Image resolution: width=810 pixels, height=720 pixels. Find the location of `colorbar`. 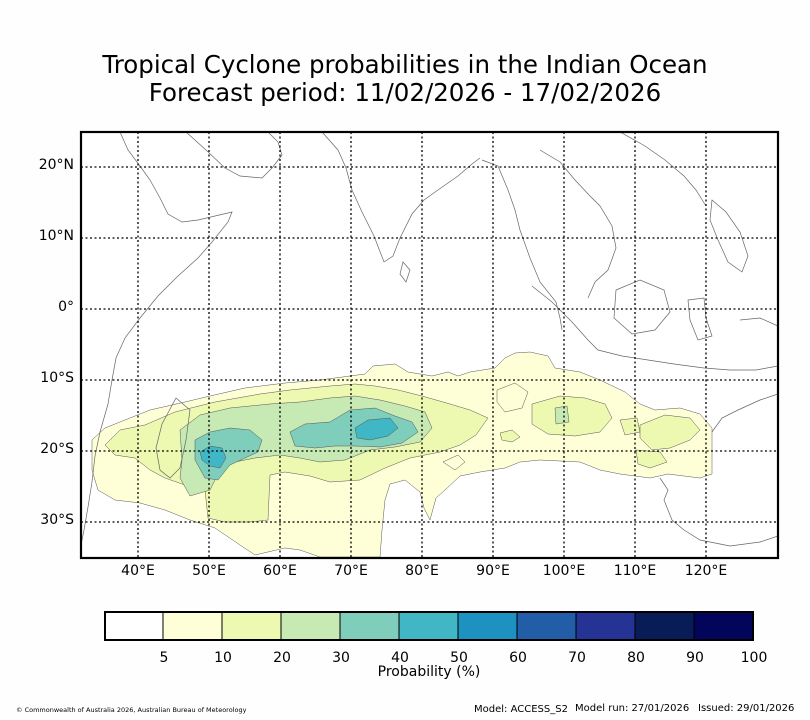

colorbar is located at coordinates (429, 626).